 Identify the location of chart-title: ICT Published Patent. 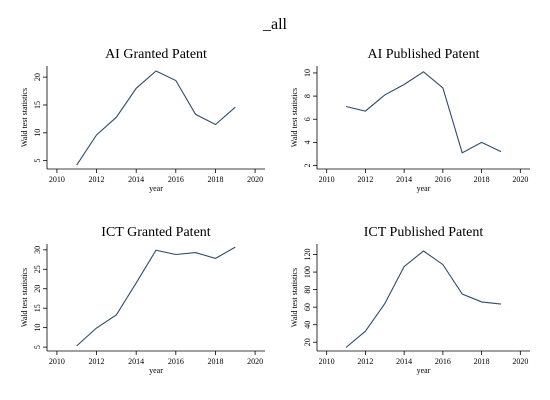
(424, 232).